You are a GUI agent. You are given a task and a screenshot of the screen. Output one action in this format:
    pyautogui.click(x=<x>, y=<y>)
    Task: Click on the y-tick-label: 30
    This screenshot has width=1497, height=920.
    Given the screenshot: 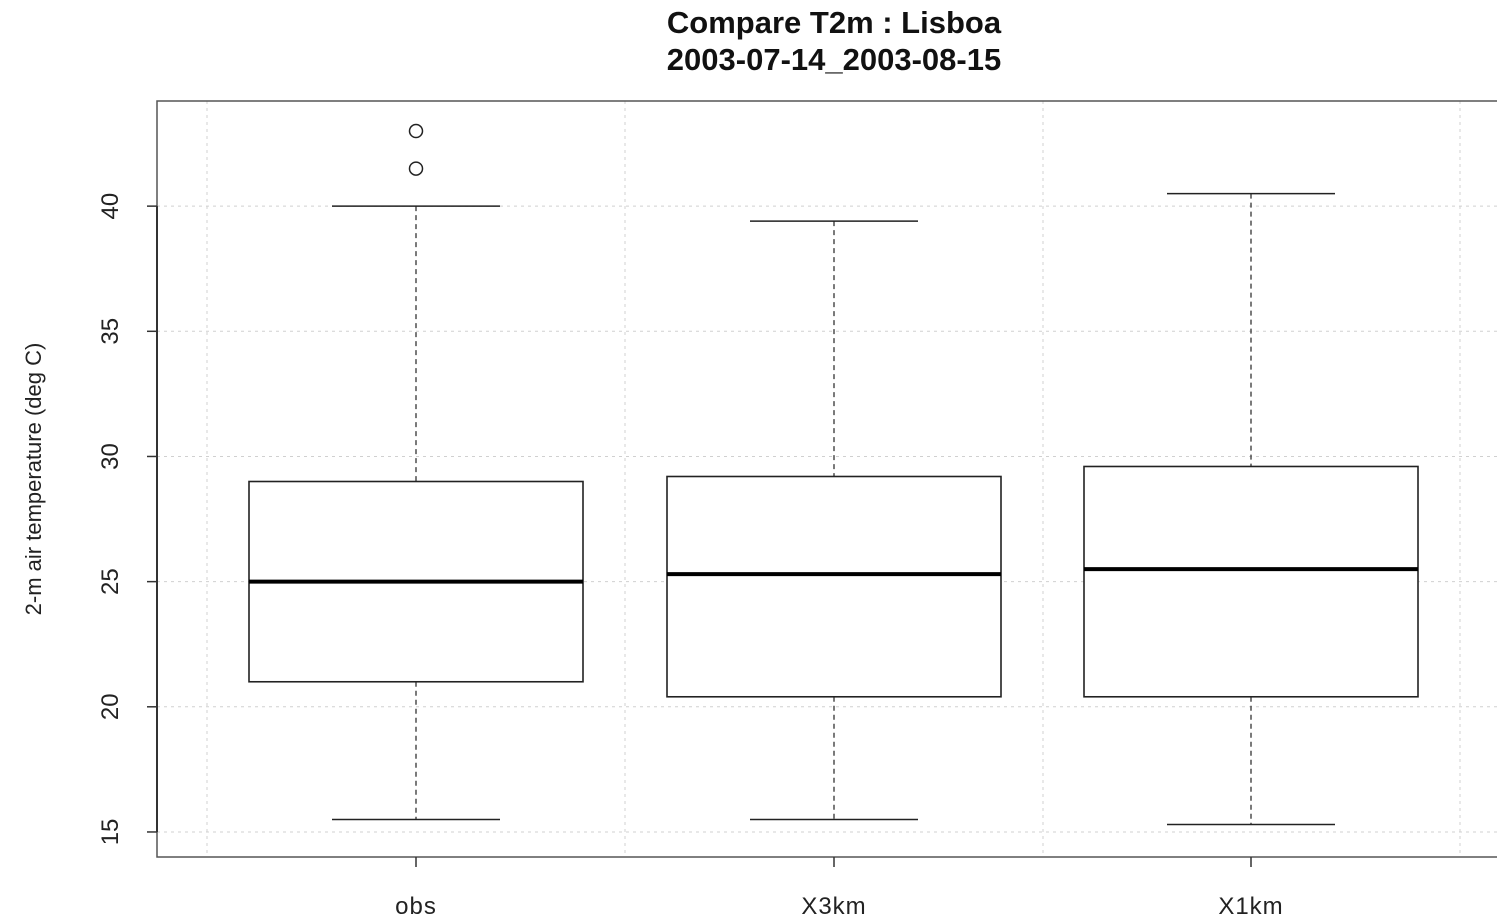 What is the action you would take?
    pyautogui.click(x=110, y=456)
    